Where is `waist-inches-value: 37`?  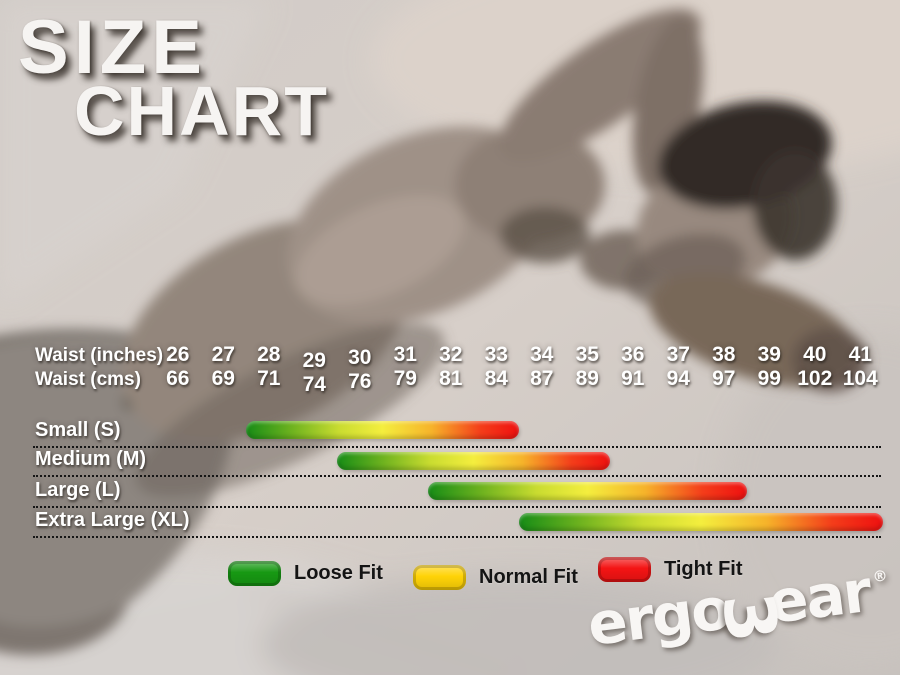 waist-inches-value: 37 is located at coordinates (678, 354).